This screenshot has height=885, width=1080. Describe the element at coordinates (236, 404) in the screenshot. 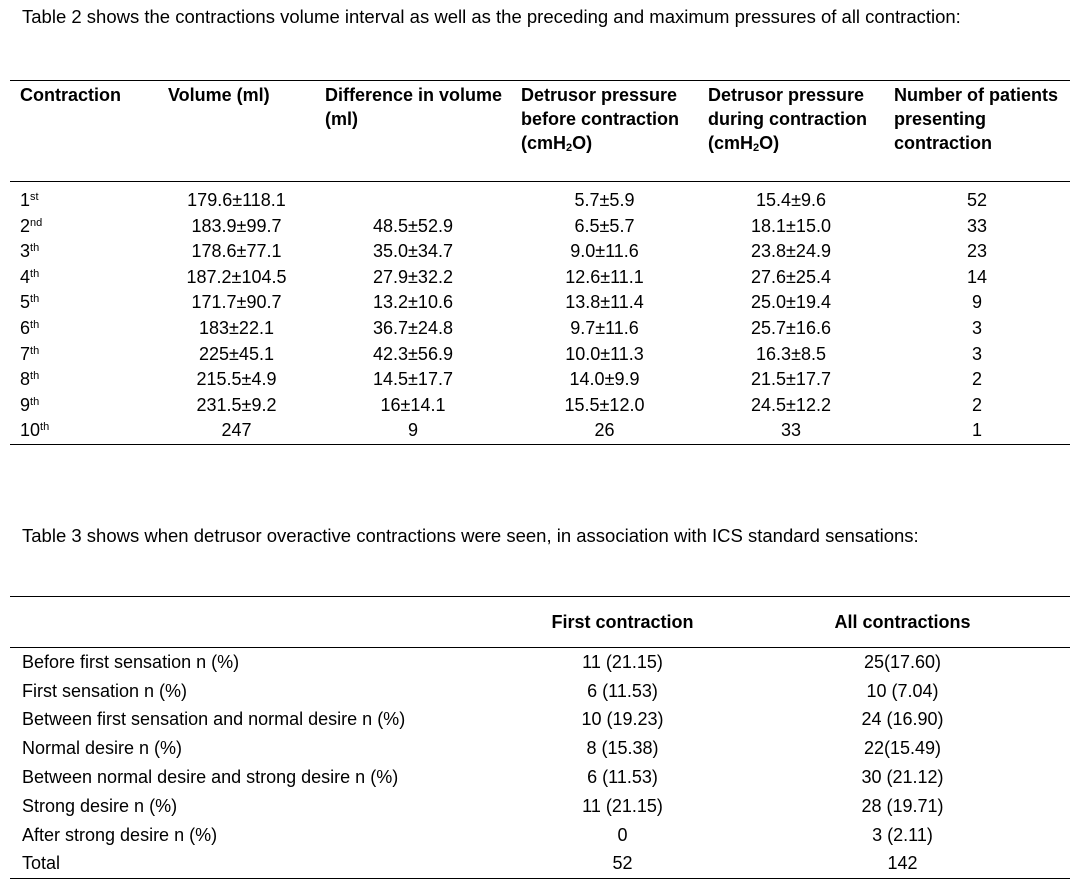

I see `volume-cell: 231.5±9.2` at that location.